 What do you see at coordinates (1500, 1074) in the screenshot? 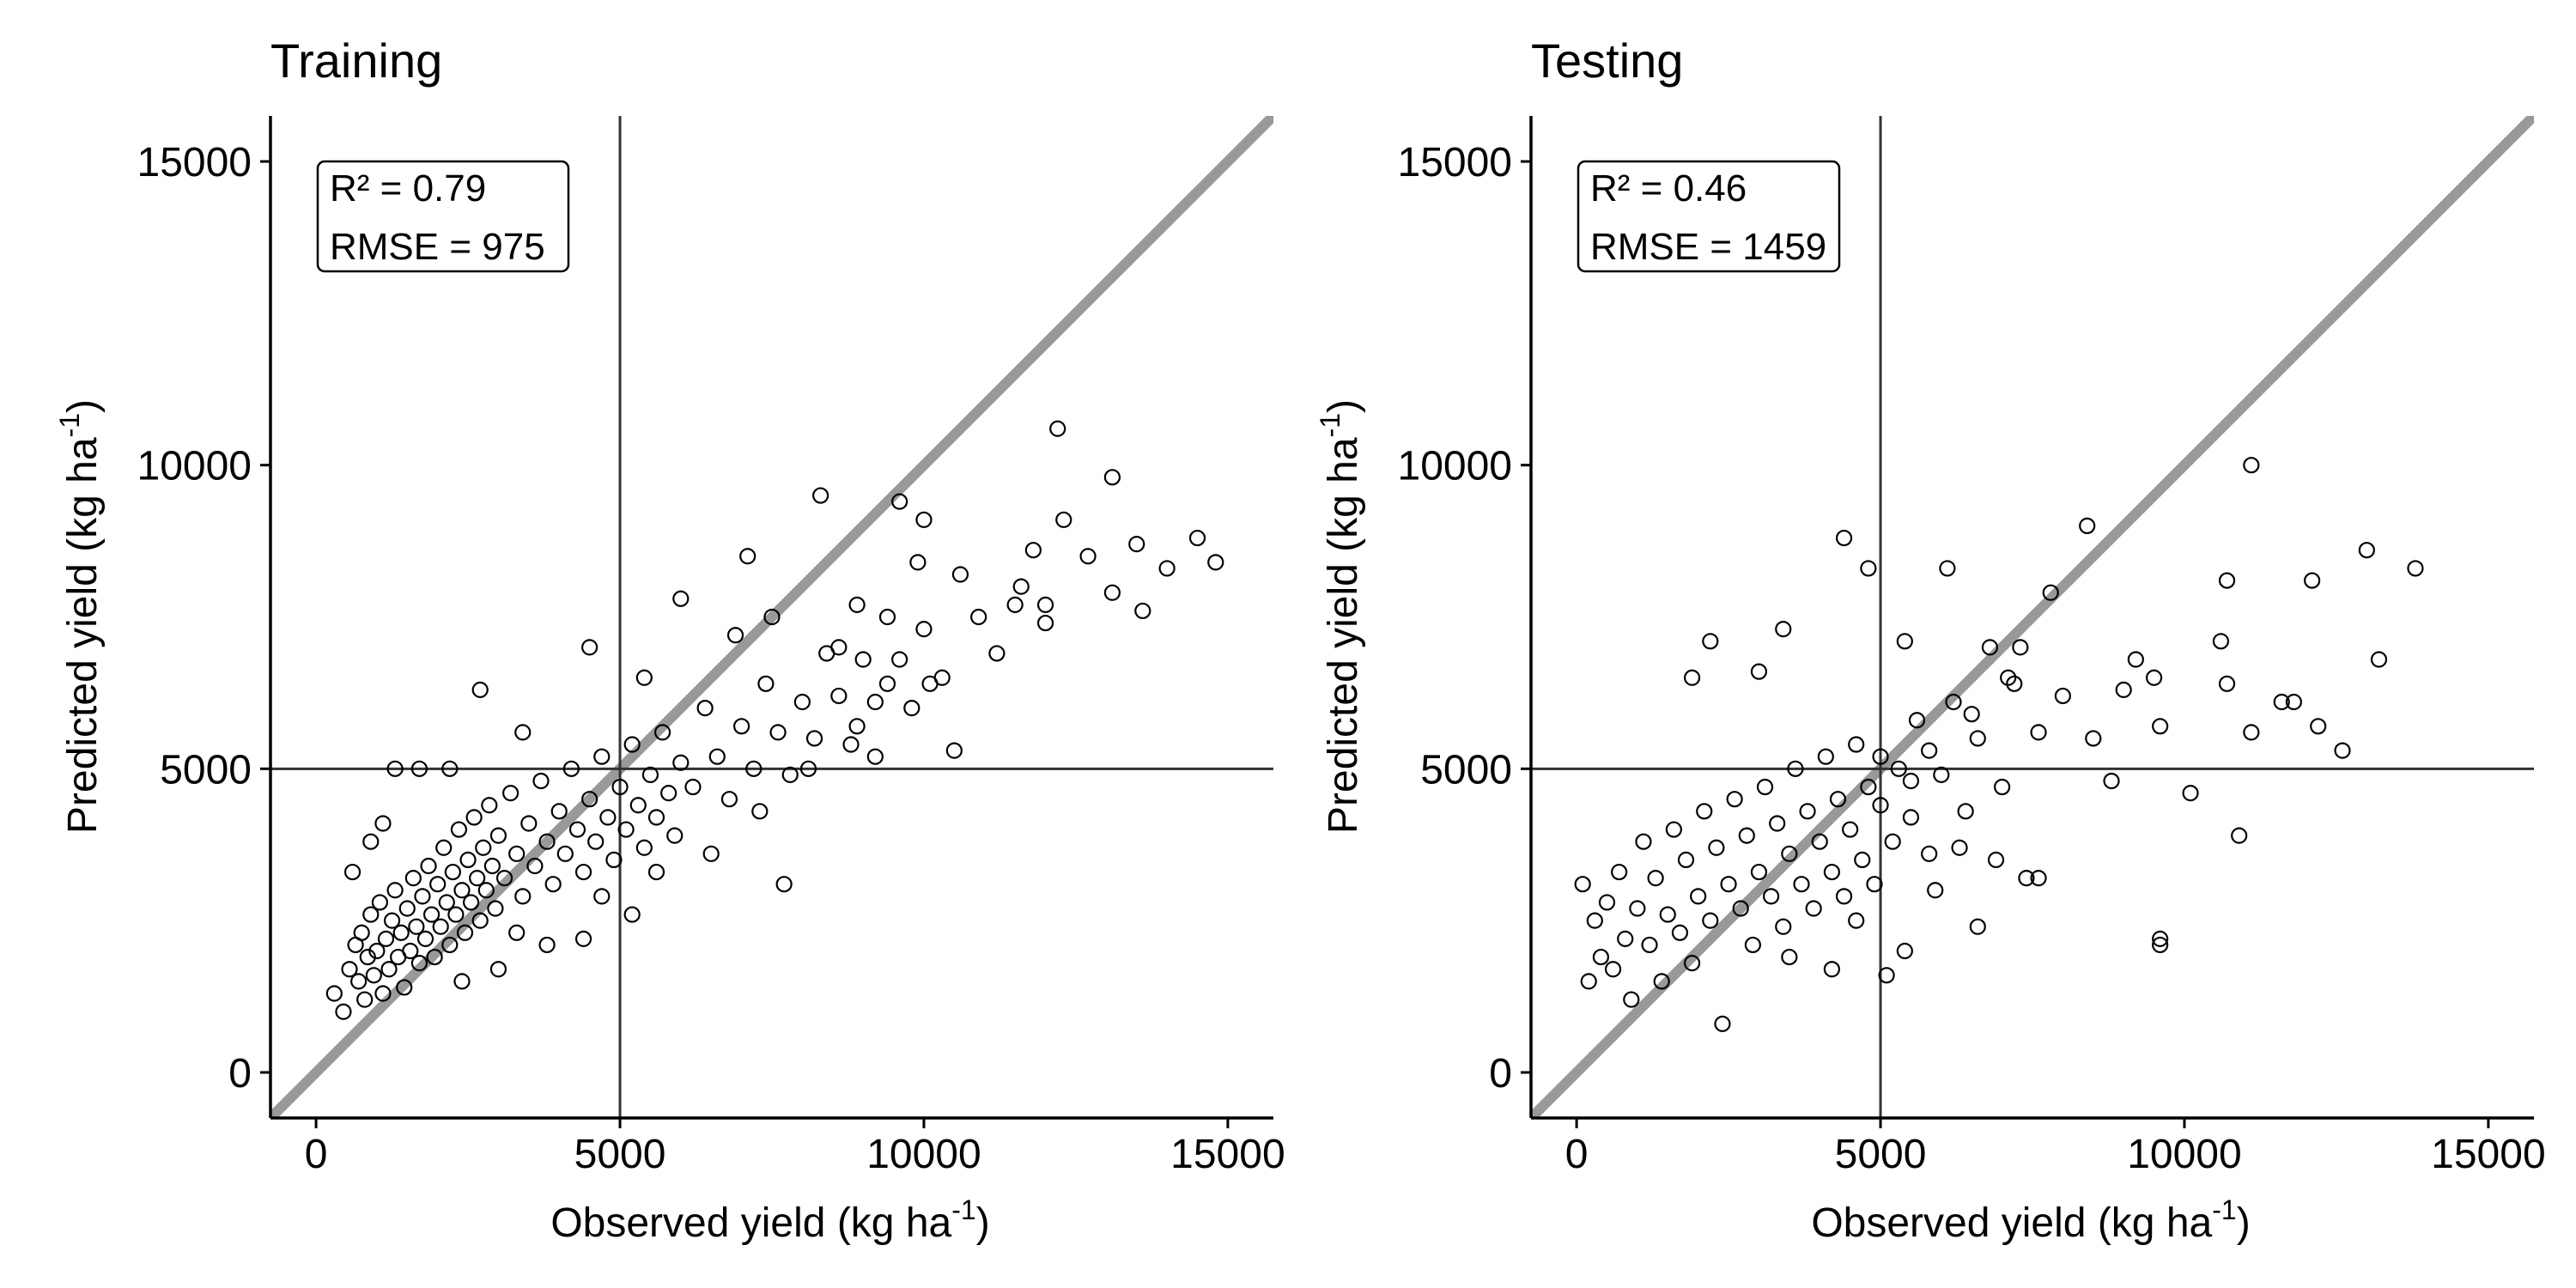
I see `y-tick-label: 0` at bounding box center [1500, 1074].